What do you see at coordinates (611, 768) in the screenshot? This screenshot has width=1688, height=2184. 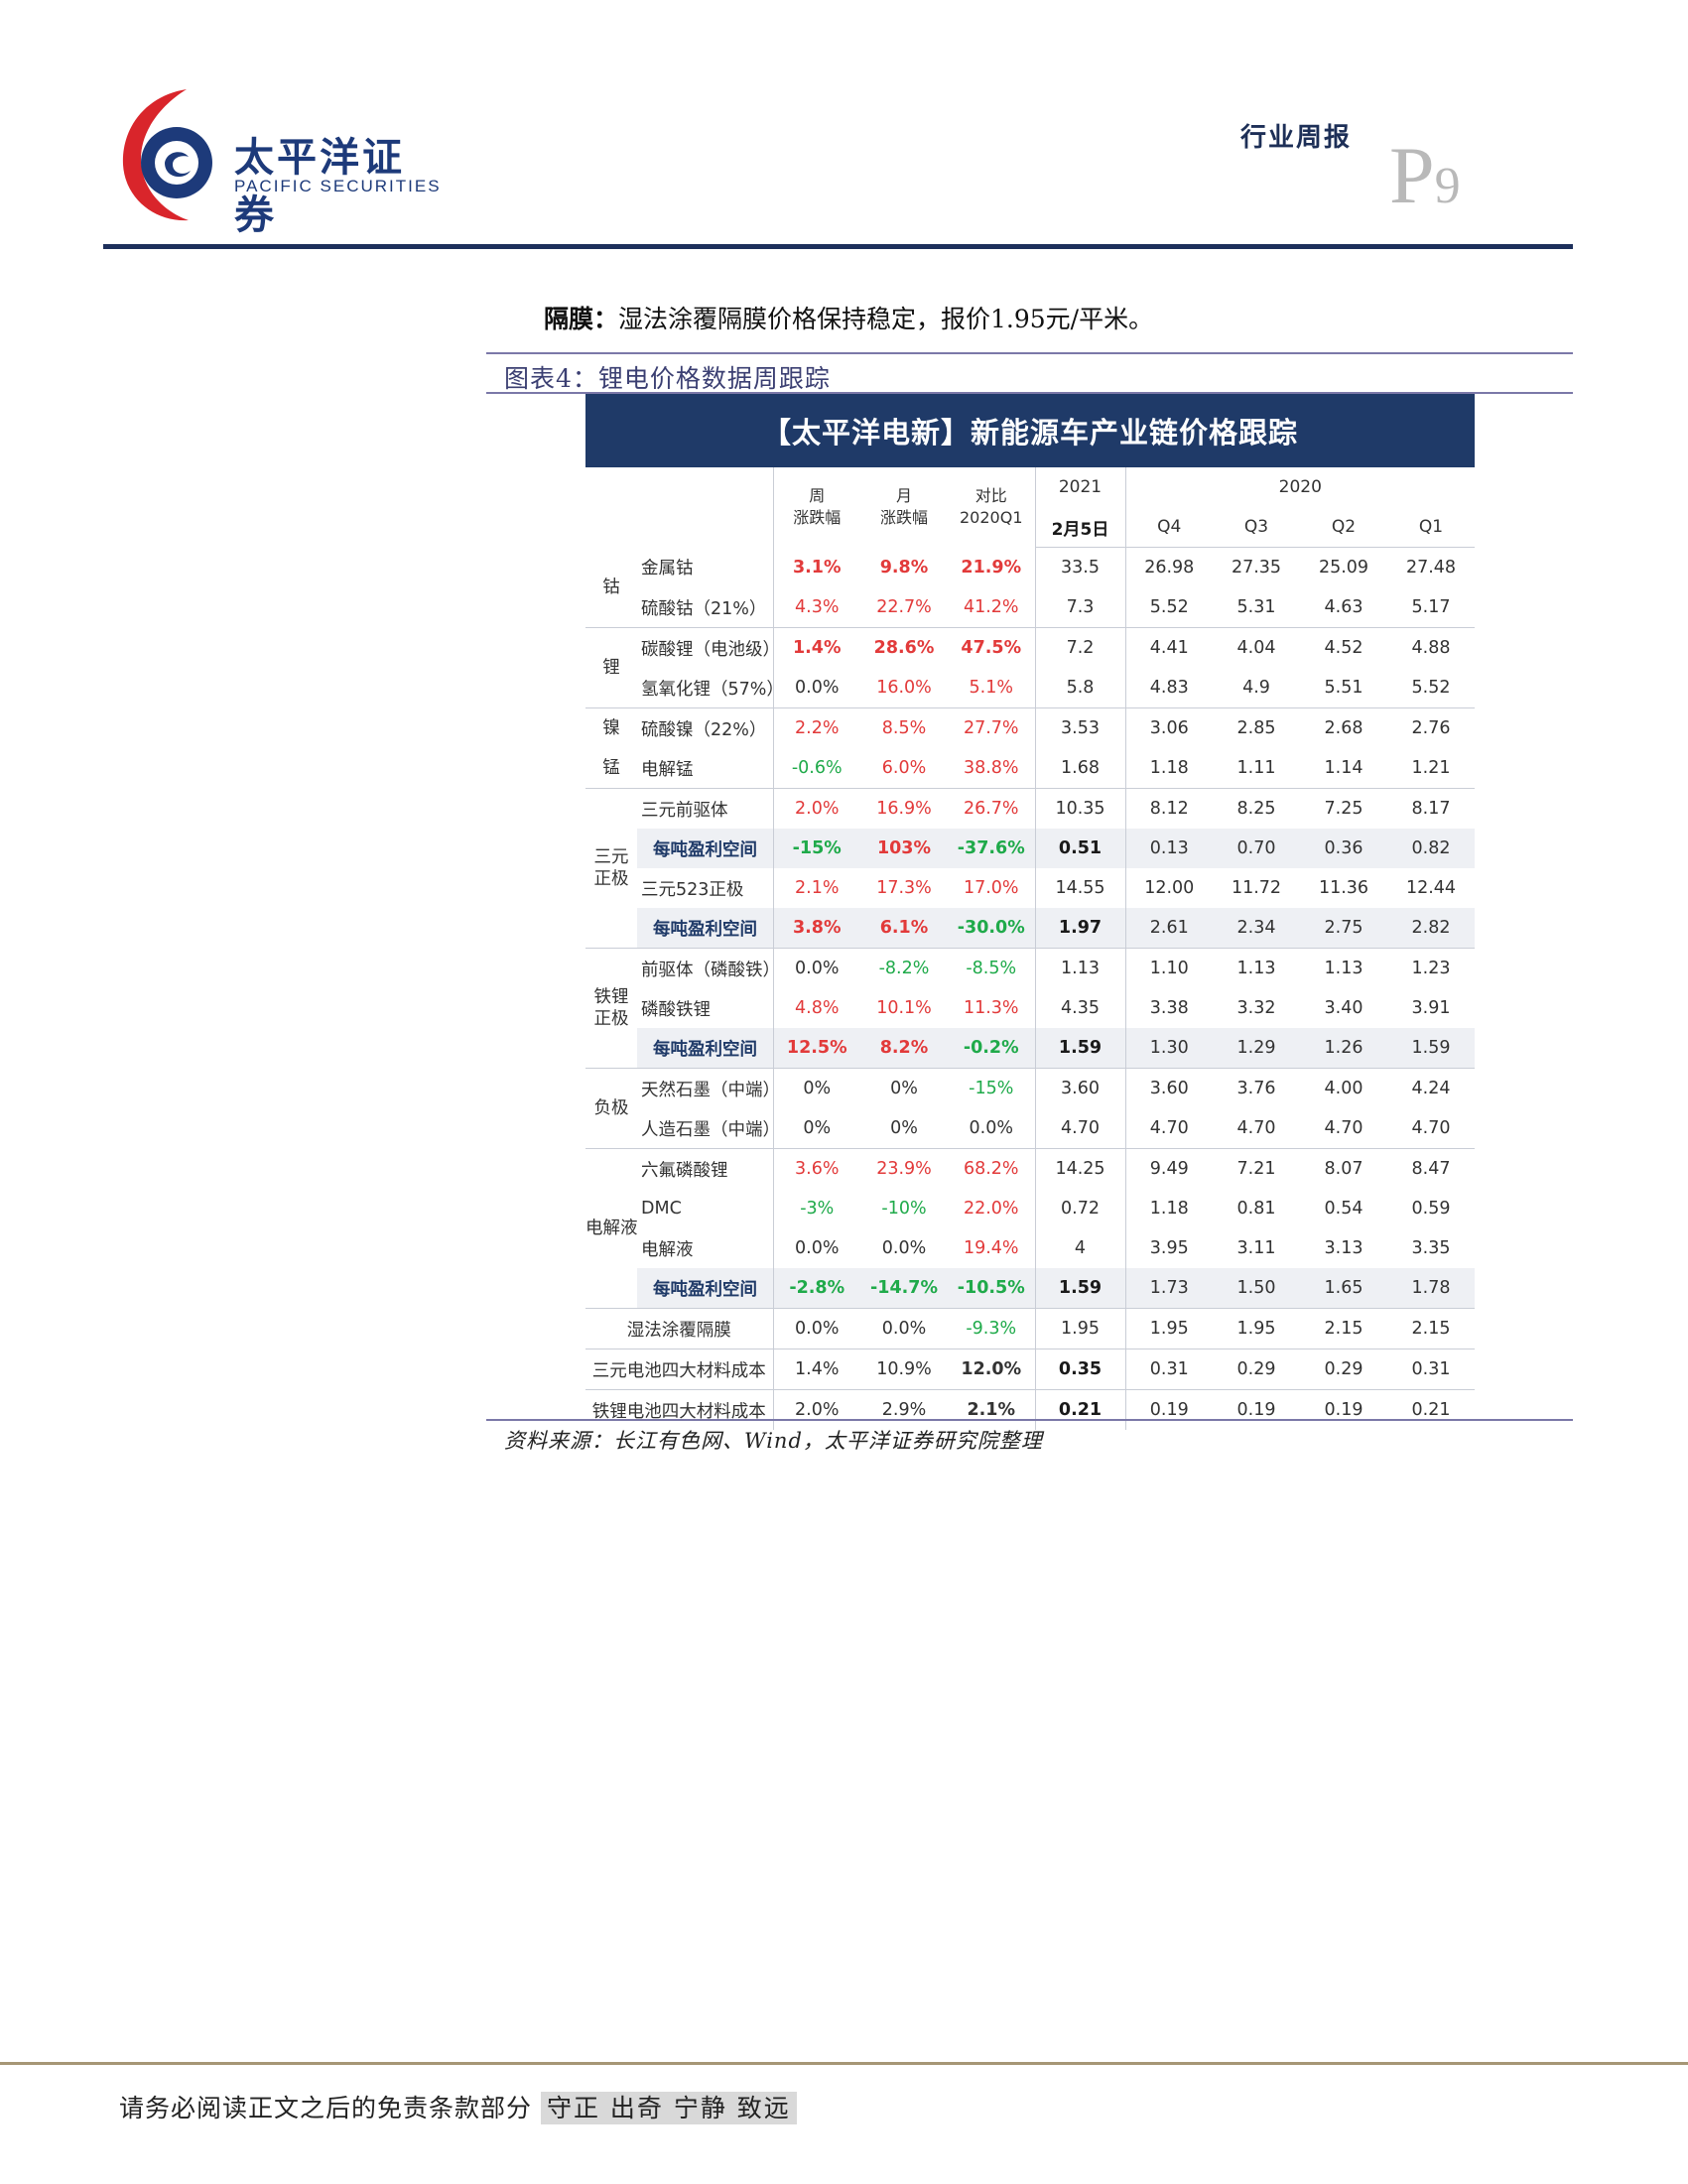 I see `category-manganese: 锰` at bounding box center [611, 768].